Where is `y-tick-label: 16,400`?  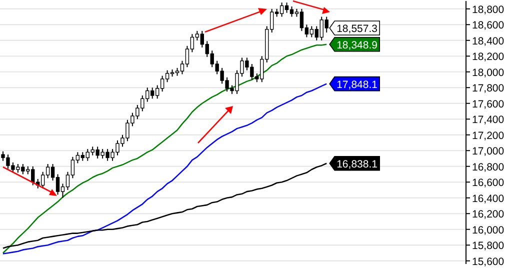
y-tick-label: 16,400 is located at coordinates (488, 198).